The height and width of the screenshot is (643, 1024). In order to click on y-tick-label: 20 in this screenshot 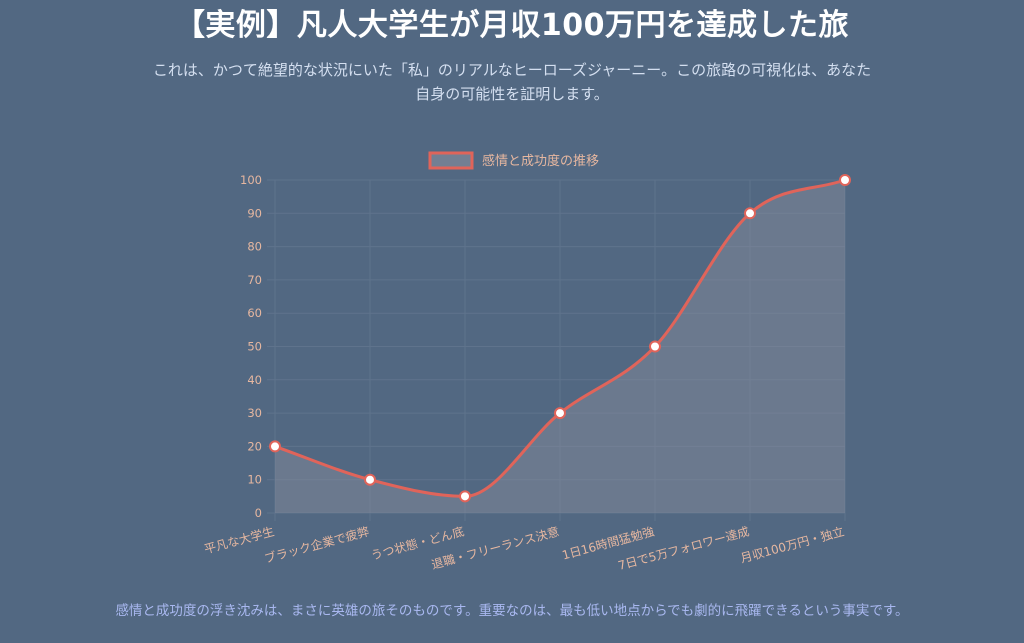, I will do `click(254, 446)`.